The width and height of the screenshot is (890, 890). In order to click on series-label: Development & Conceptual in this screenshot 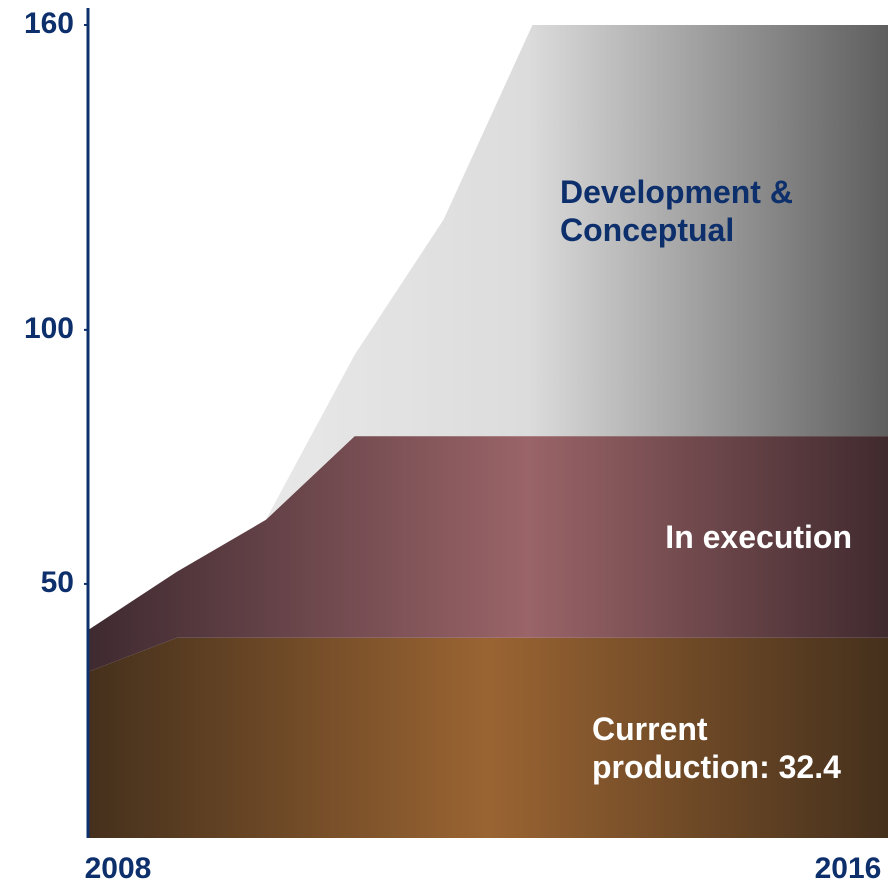, I will do `click(676, 210)`.